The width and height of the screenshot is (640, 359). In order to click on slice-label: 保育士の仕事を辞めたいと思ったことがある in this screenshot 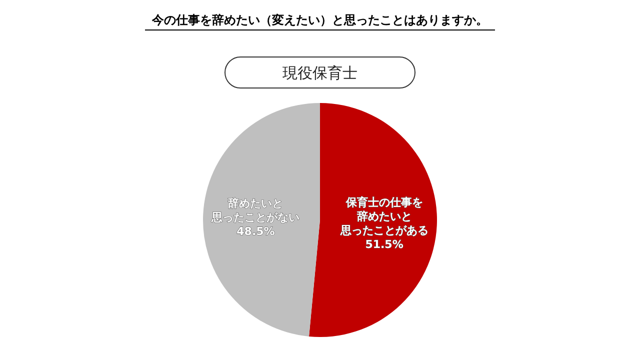, I will do `click(383, 216)`.